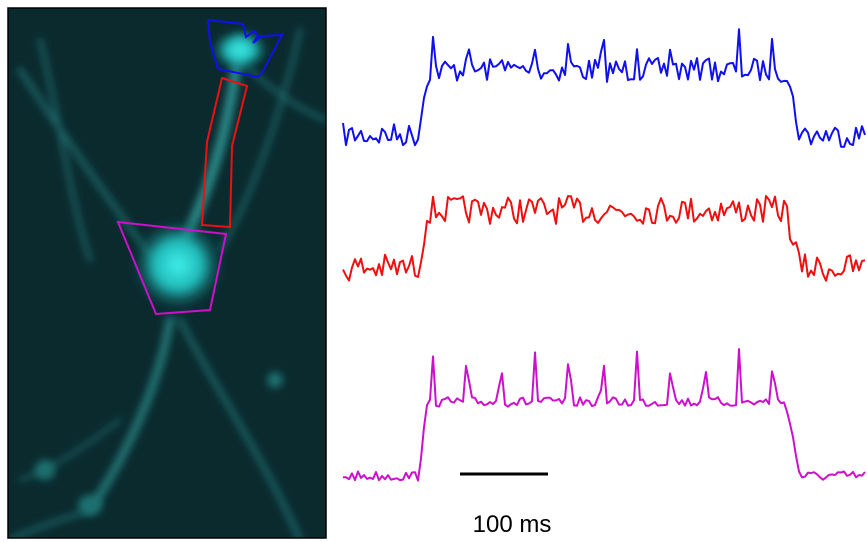  Describe the element at coordinates (604, 415) in the screenshot. I see `trace-magenta` at that location.